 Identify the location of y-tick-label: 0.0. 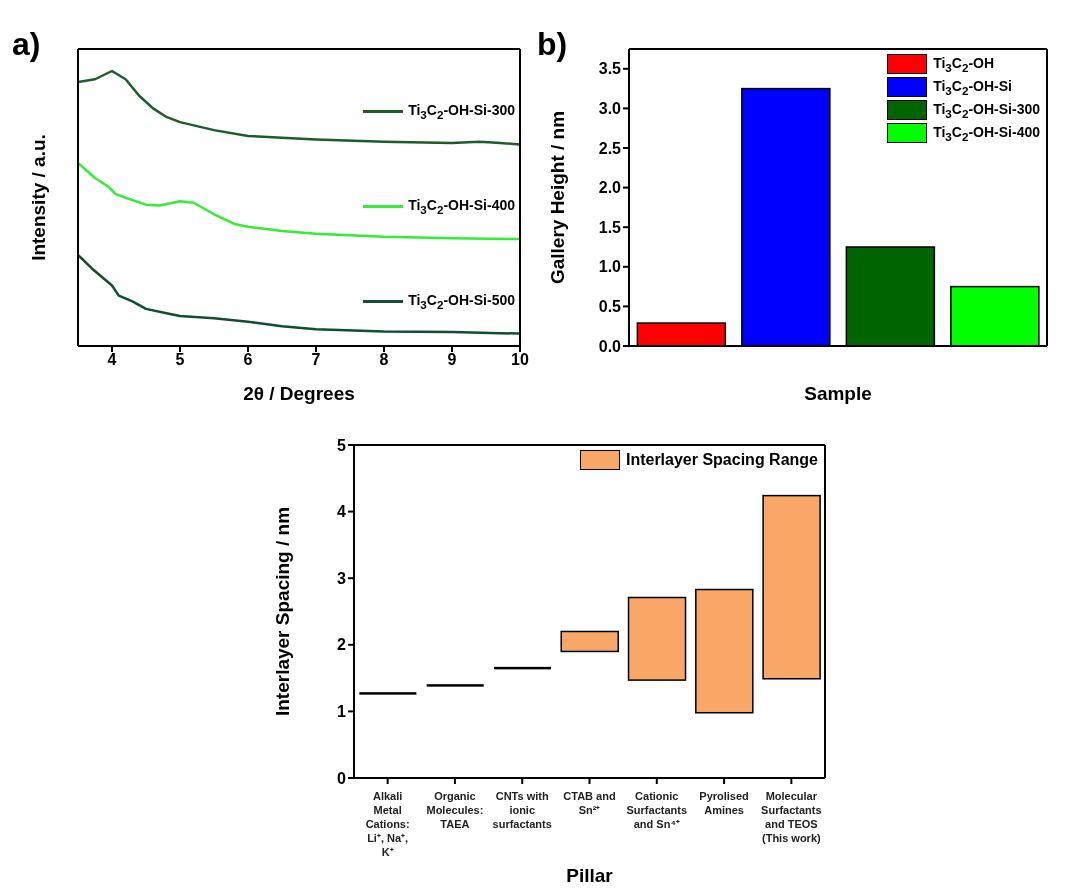
(610, 346).